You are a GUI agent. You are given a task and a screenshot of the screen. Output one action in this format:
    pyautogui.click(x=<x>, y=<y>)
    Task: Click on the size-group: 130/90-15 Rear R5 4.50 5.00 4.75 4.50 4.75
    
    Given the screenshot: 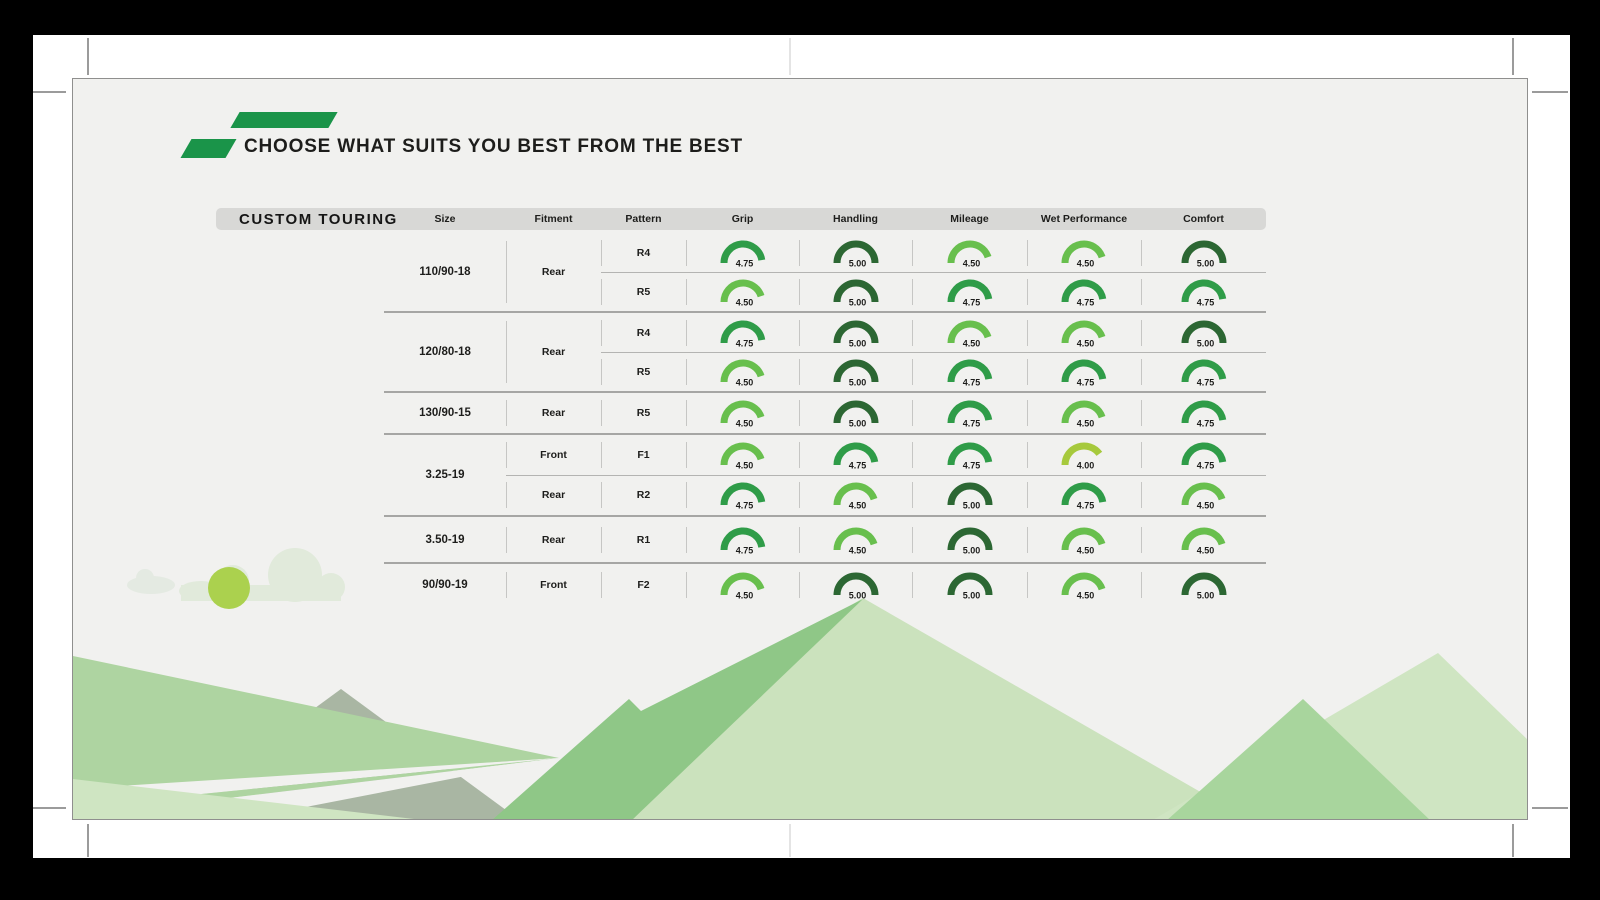 What is the action you would take?
    pyautogui.click(x=741, y=413)
    